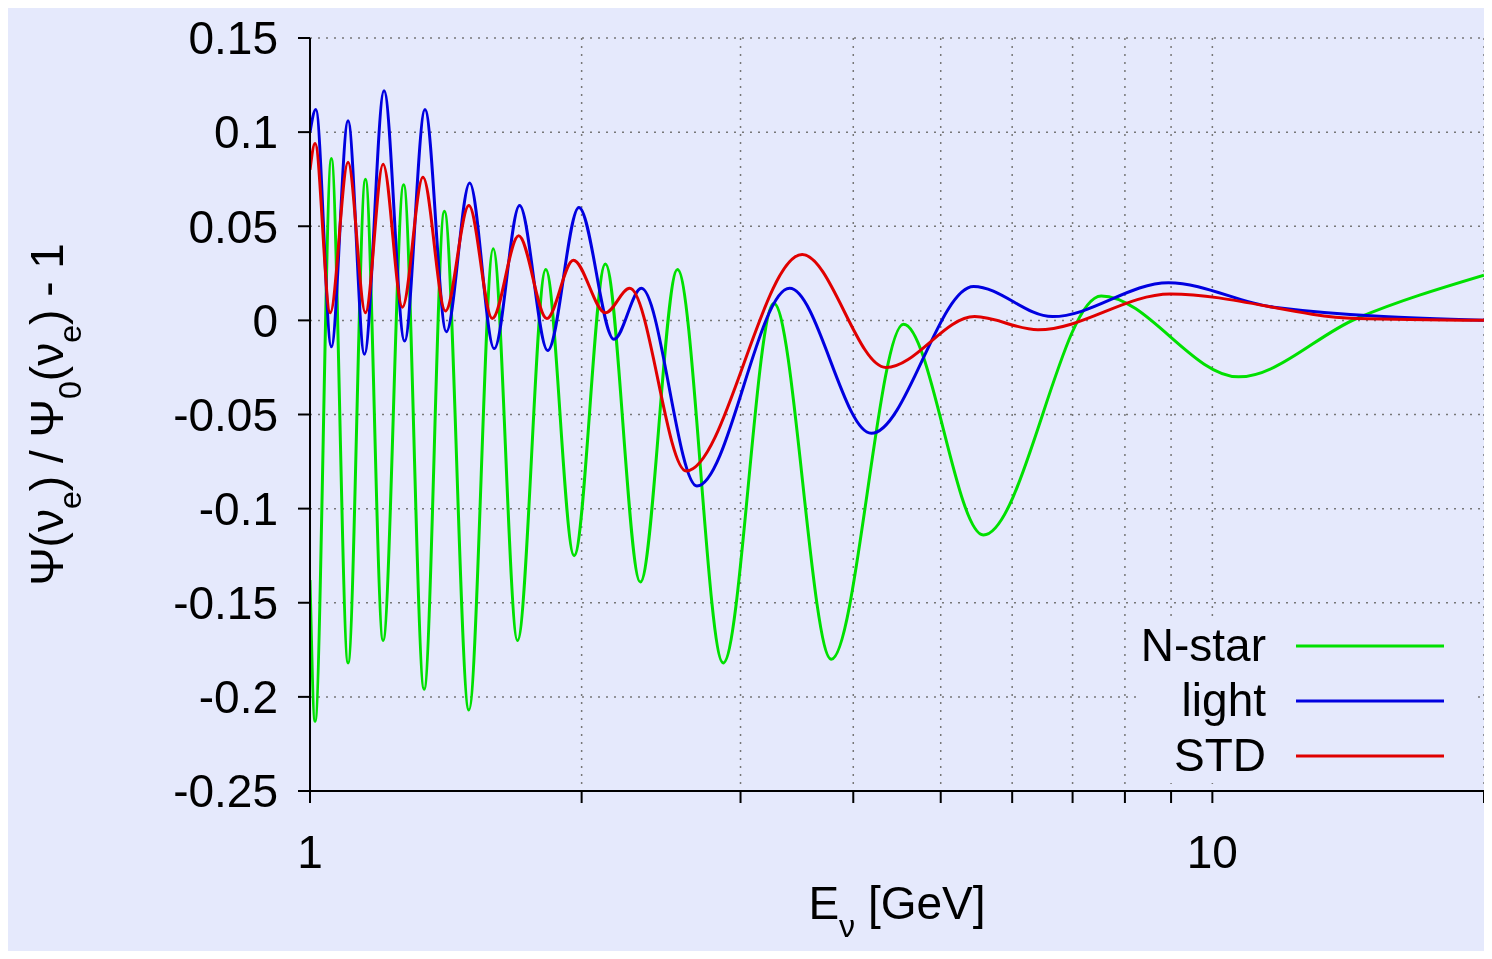 The image size is (1492, 959). I want to click on x-axis-title: E$_{ν}$ [GeV], so click(897, 910).